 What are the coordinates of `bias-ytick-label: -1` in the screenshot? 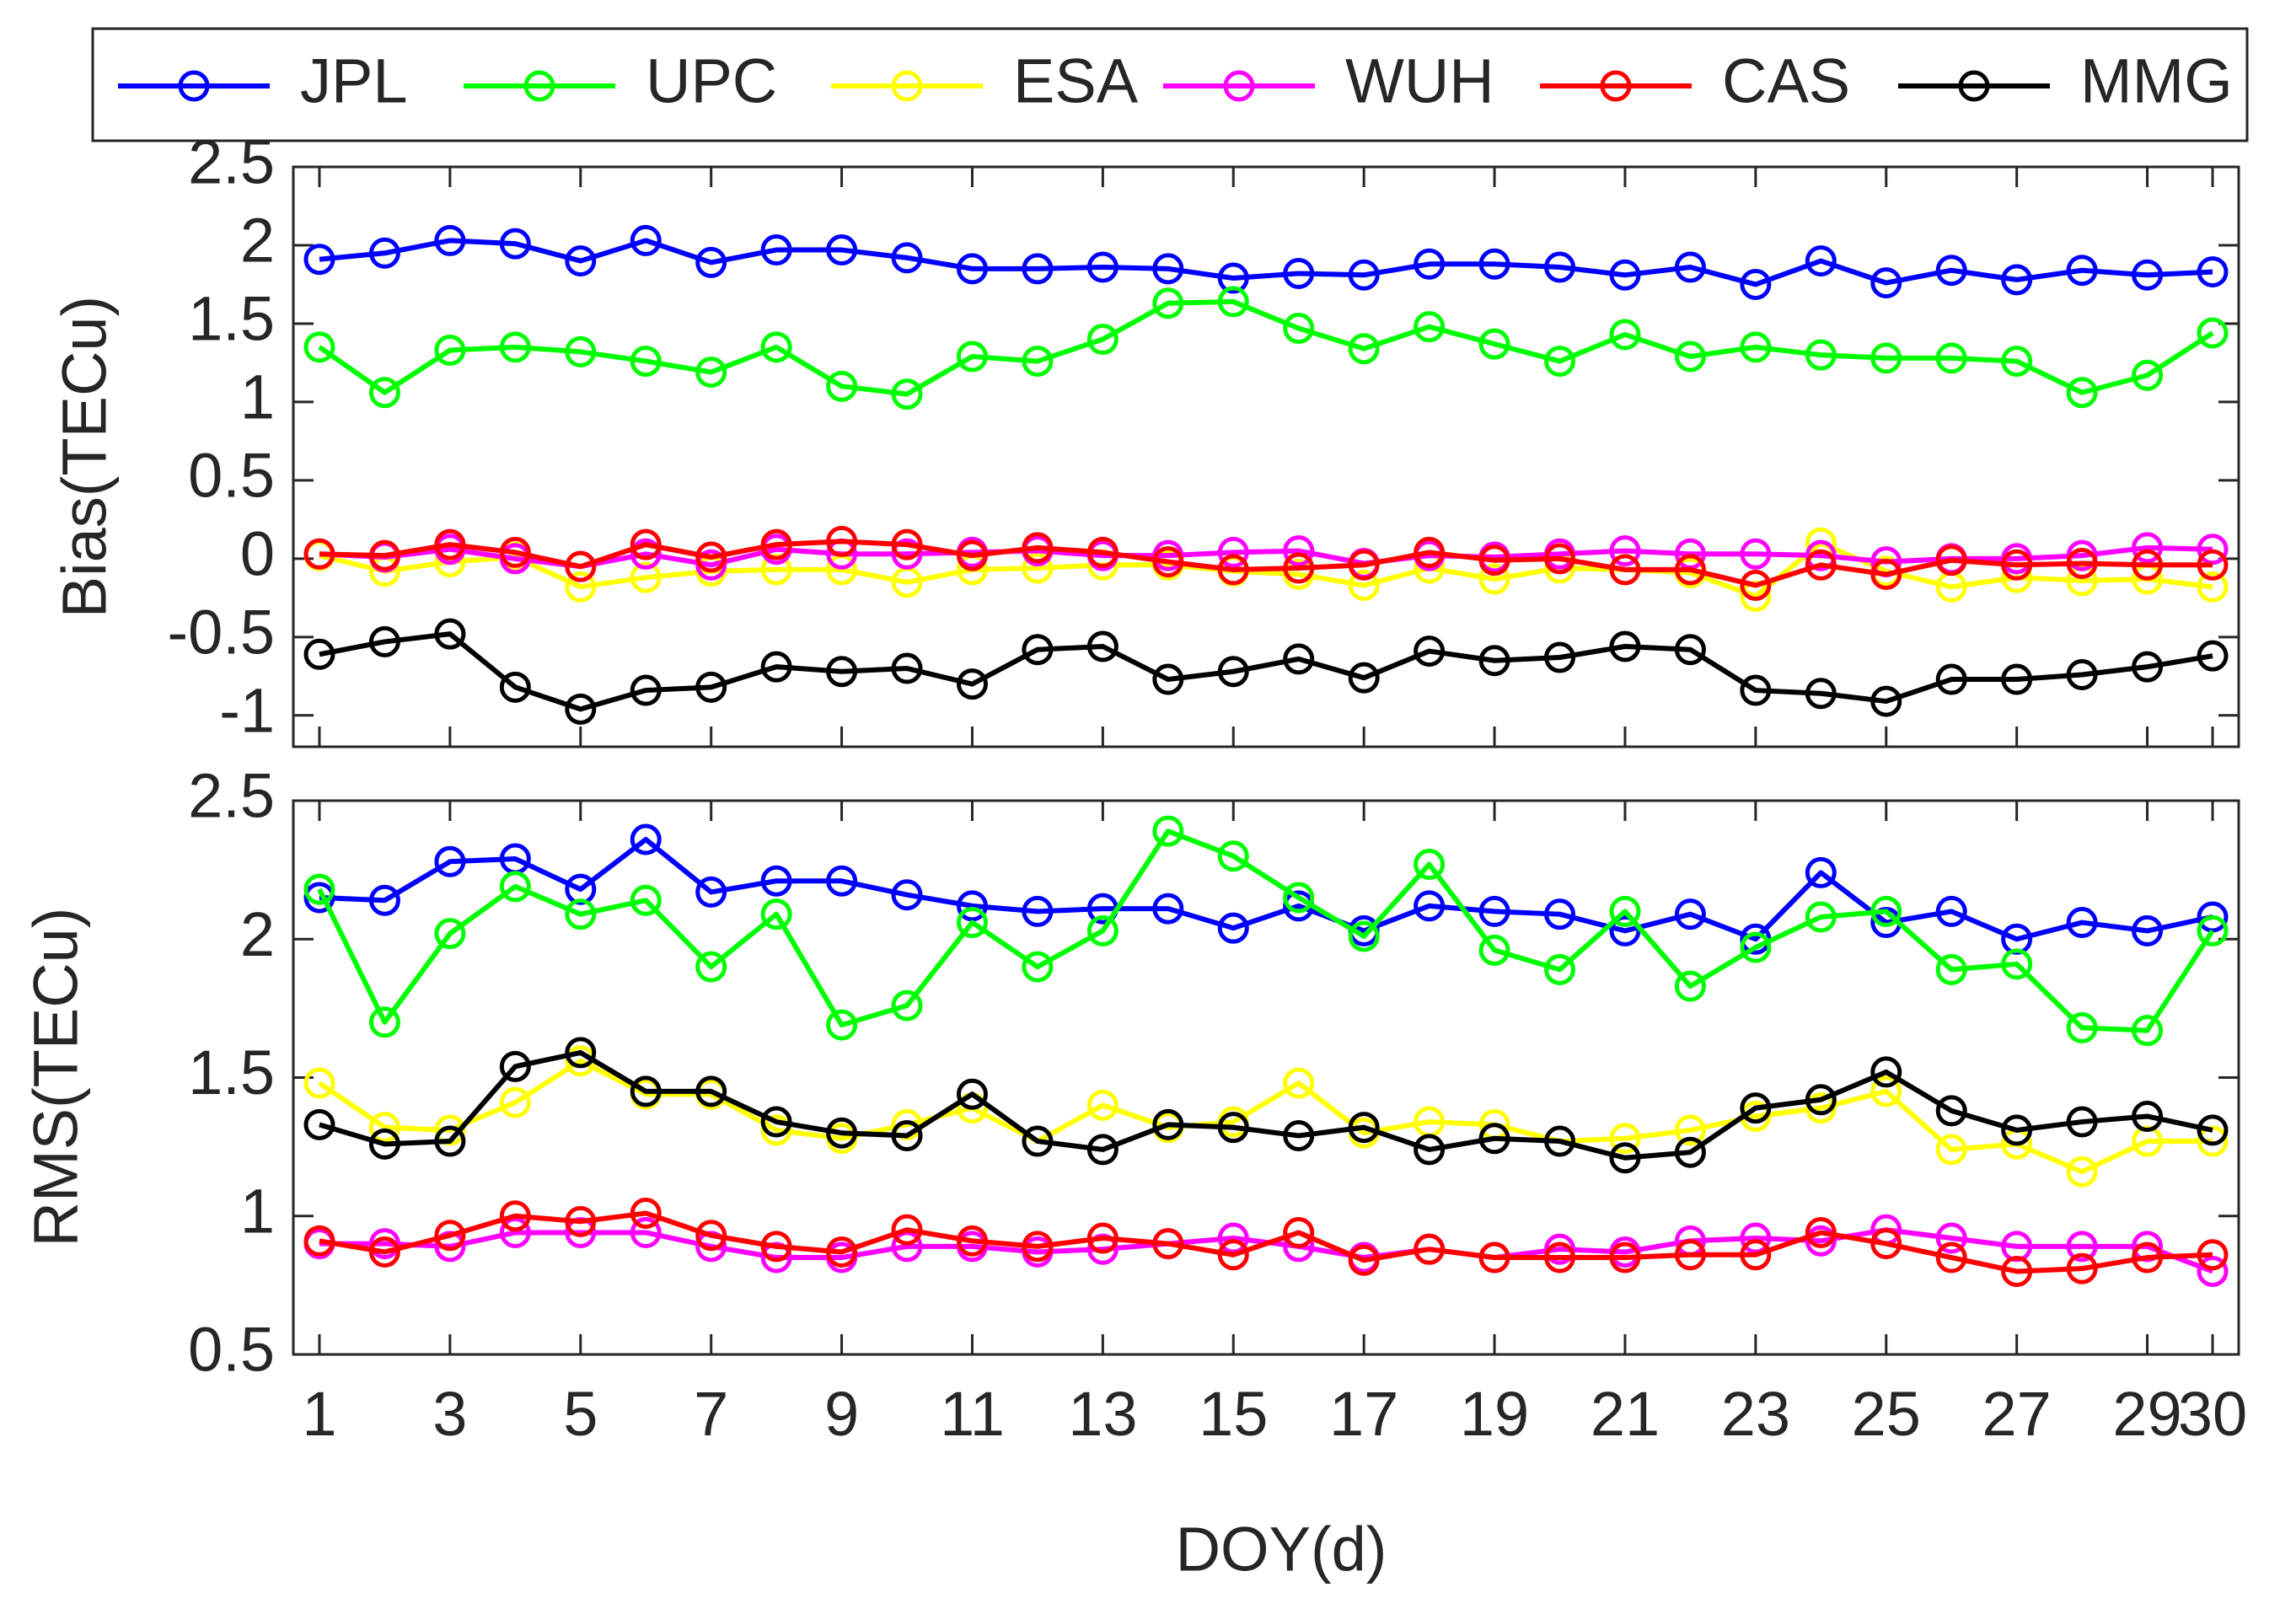 It's located at (247, 710).